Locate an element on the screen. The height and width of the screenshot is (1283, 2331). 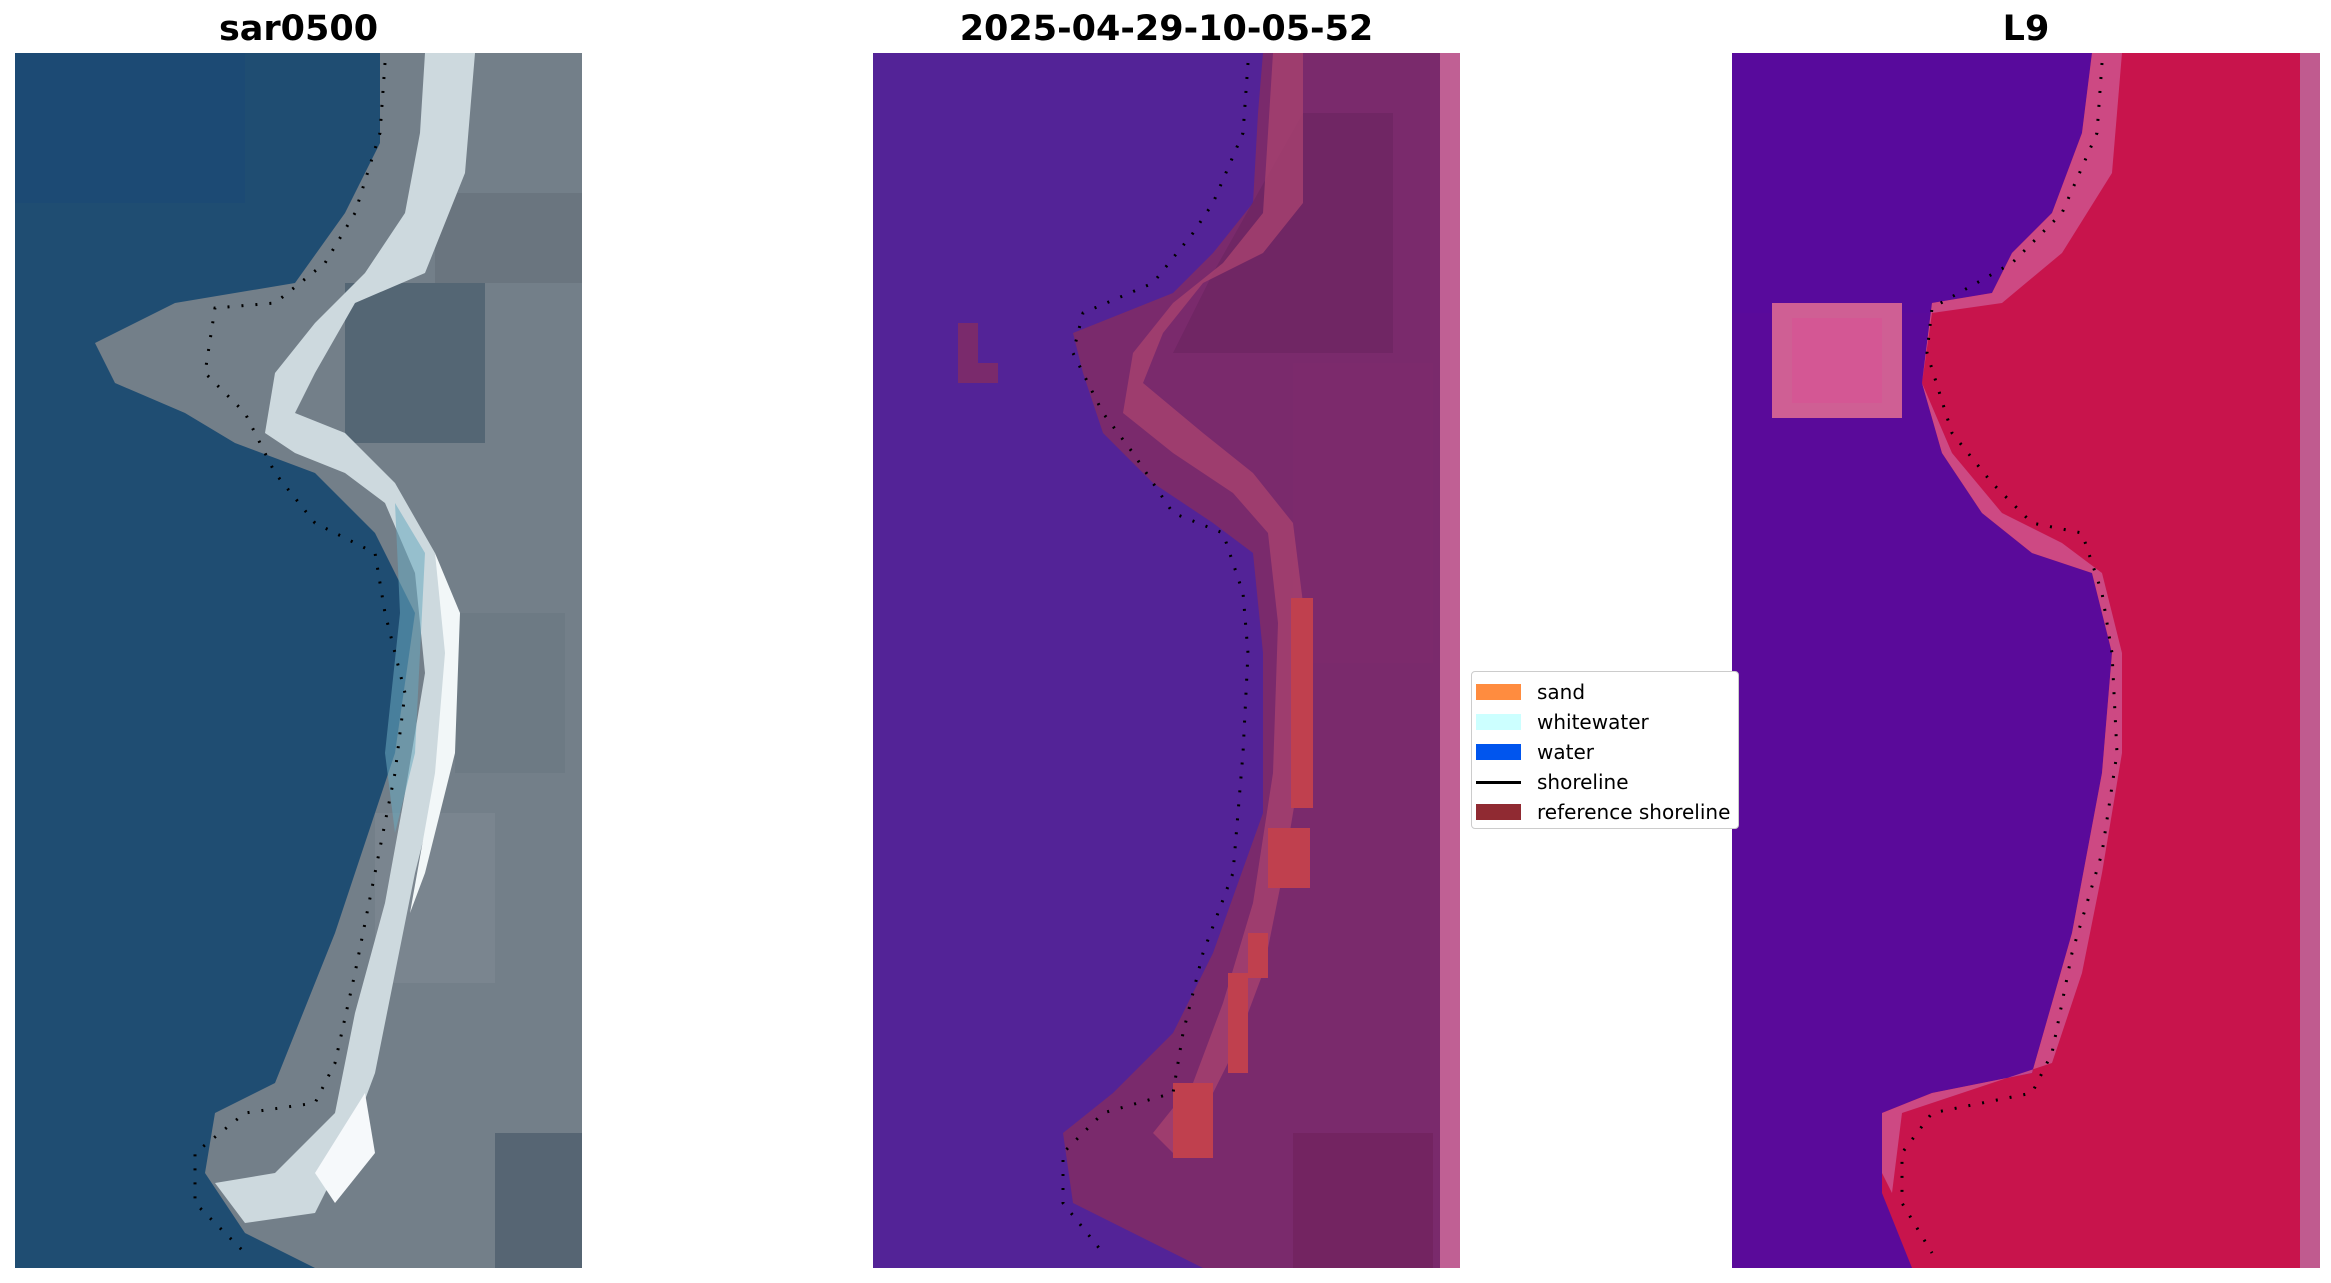
legend-item-whitewater: whitewater is located at coordinates (1562, 722).